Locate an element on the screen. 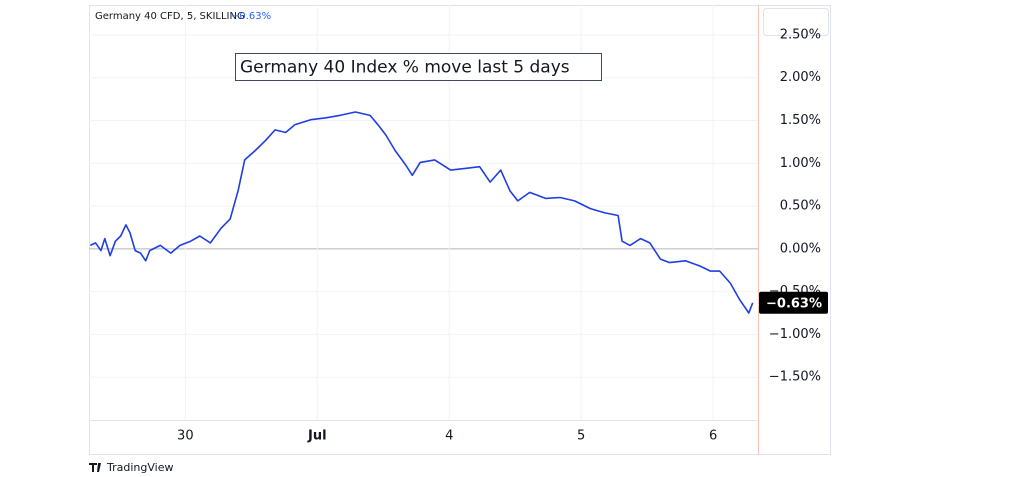  settings-button is located at coordinates (796, 22).